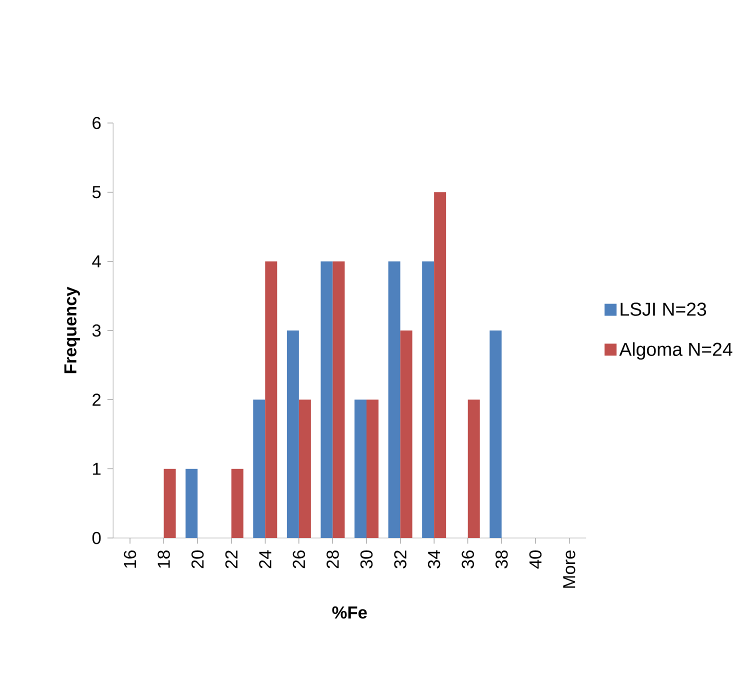 Image resolution: width=753 pixels, height=686 pixels. Describe the element at coordinates (265, 559) in the screenshot. I see `x-tick-label: 24` at that location.